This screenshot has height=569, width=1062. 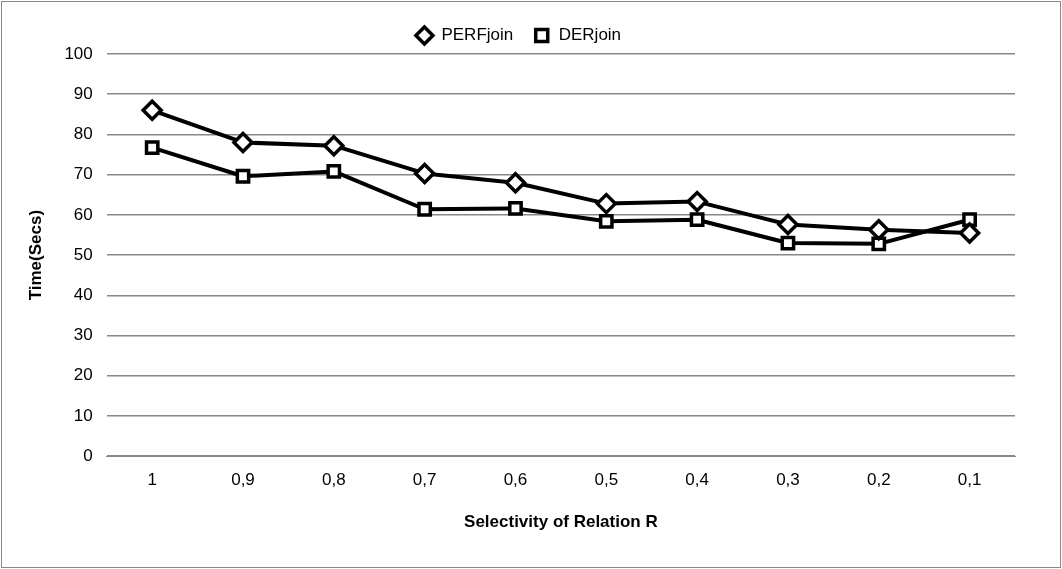 What do you see at coordinates (35, 255) in the screenshot?
I see `y-axis-title: Time(Secs)` at bounding box center [35, 255].